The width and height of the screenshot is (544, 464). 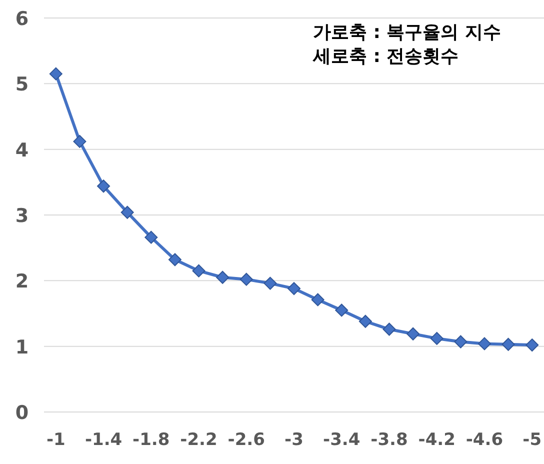 I want to click on x-tick-label: -1.4, so click(x=103, y=440).